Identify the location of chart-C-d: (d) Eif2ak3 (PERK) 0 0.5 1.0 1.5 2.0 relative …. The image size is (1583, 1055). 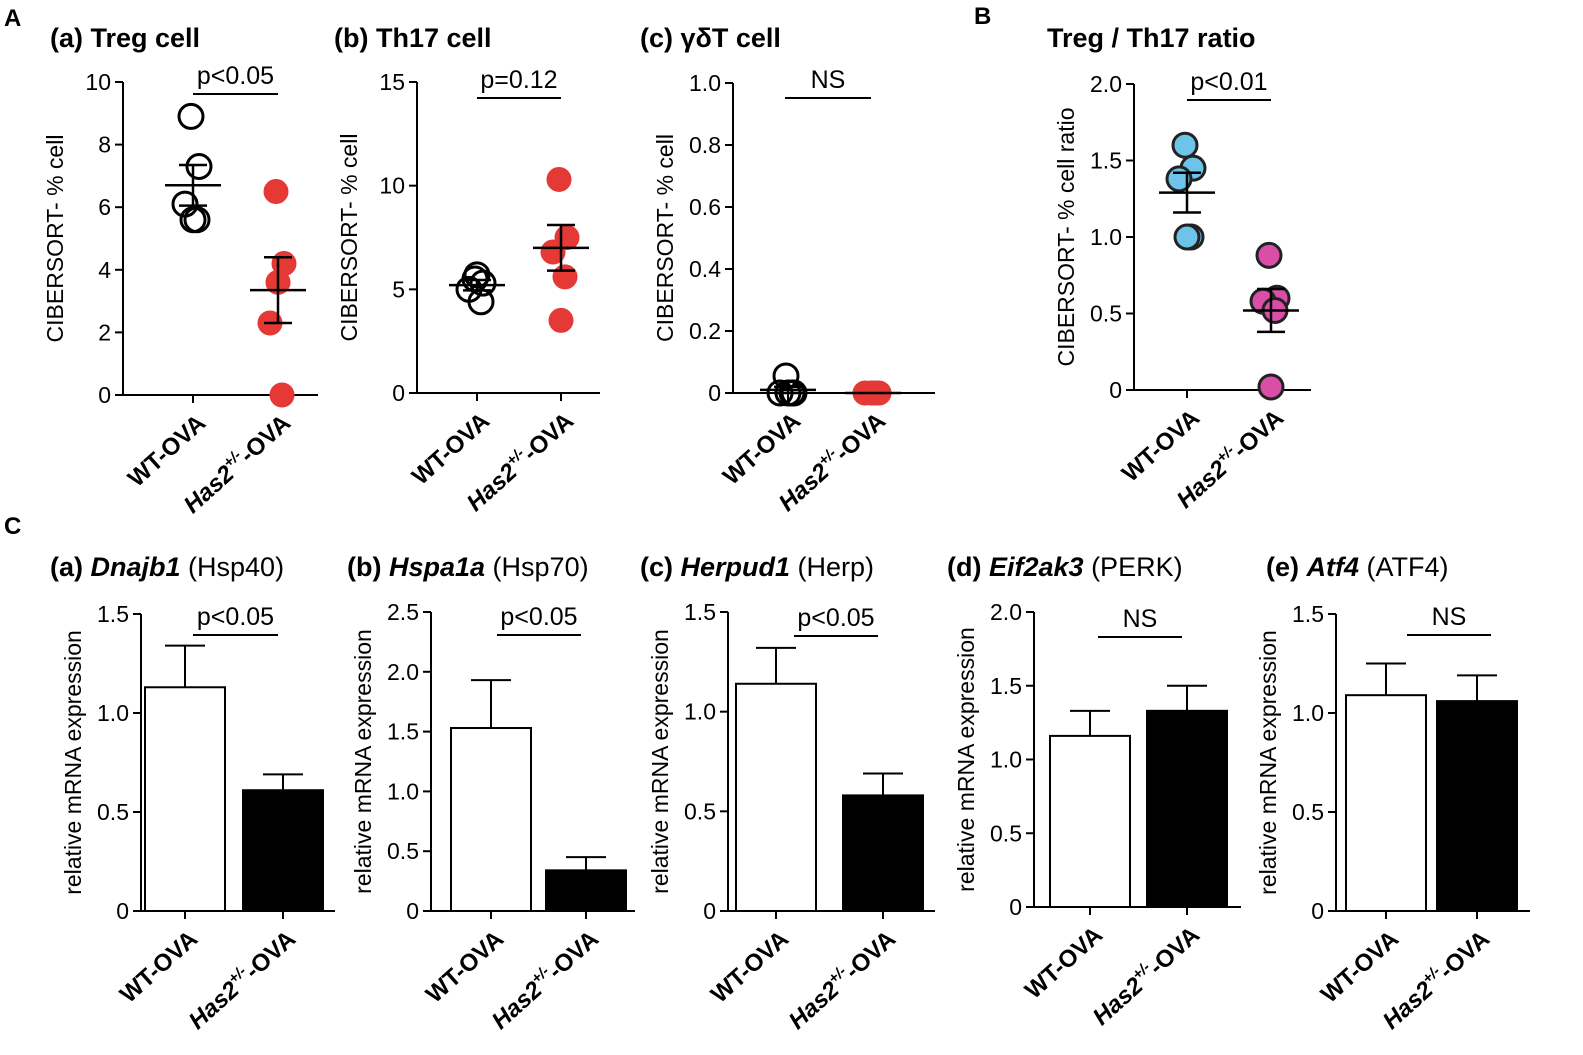
(1094, 791).